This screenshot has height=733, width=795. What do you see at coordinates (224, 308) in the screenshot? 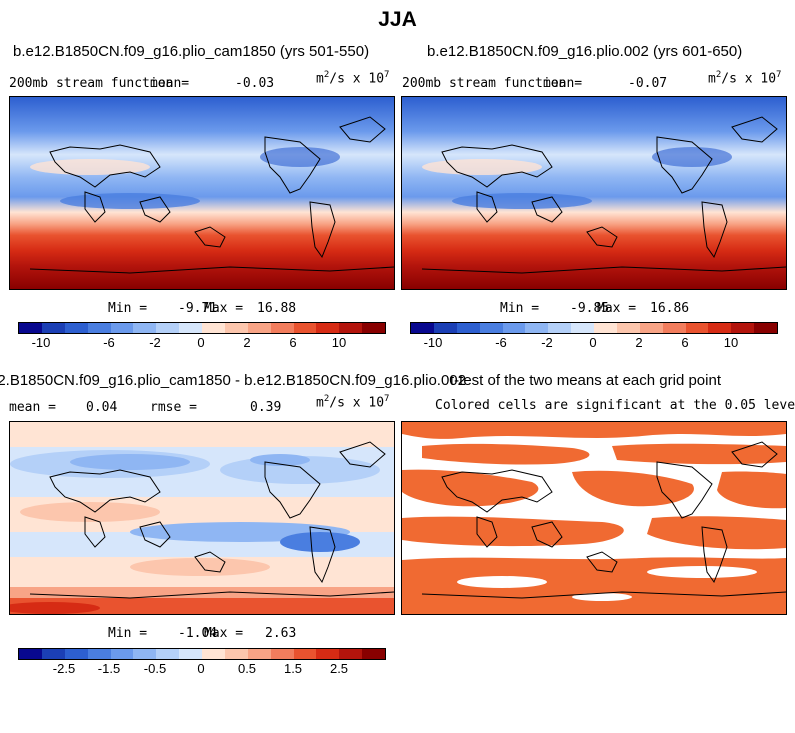
I see `max-label-top-left: Max =` at bounding box center [224, 308].